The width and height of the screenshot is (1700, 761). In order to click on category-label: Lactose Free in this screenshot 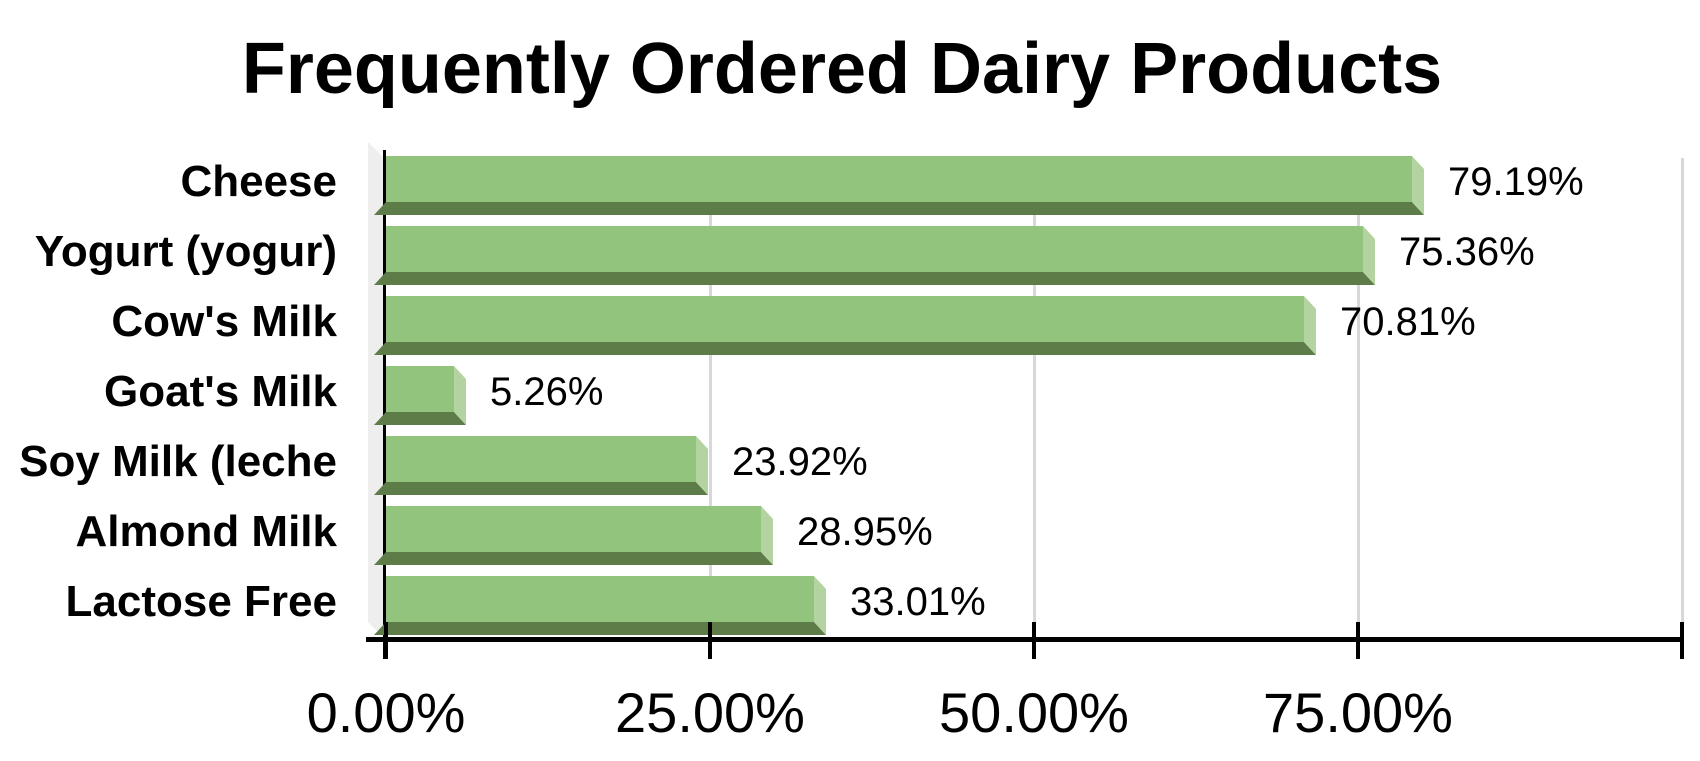, I will do `click(201, 601)`.